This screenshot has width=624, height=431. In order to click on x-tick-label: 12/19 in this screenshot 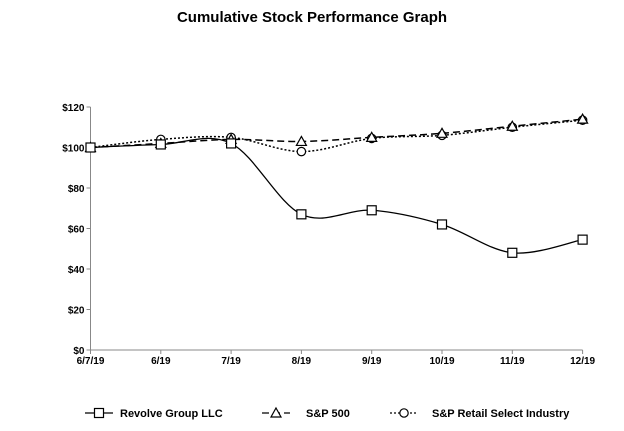, I will do `click(582, 361)`.